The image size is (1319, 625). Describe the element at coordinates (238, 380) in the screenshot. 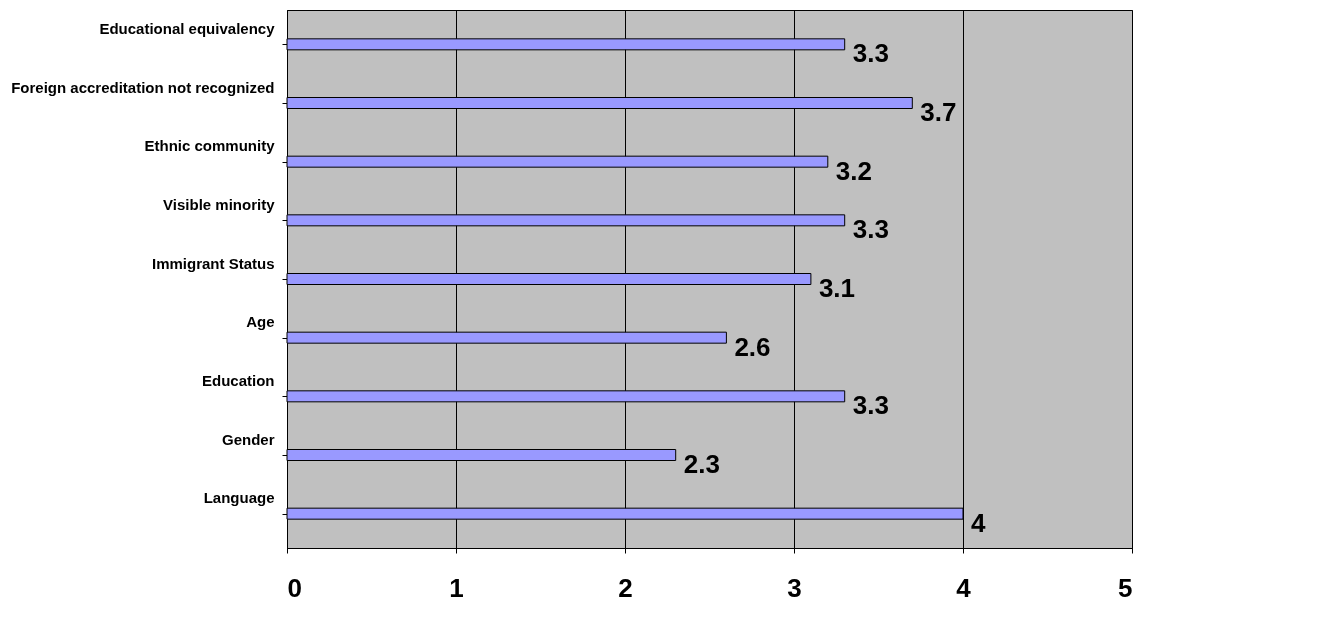

I see `y-tick-label: Education` at that location.